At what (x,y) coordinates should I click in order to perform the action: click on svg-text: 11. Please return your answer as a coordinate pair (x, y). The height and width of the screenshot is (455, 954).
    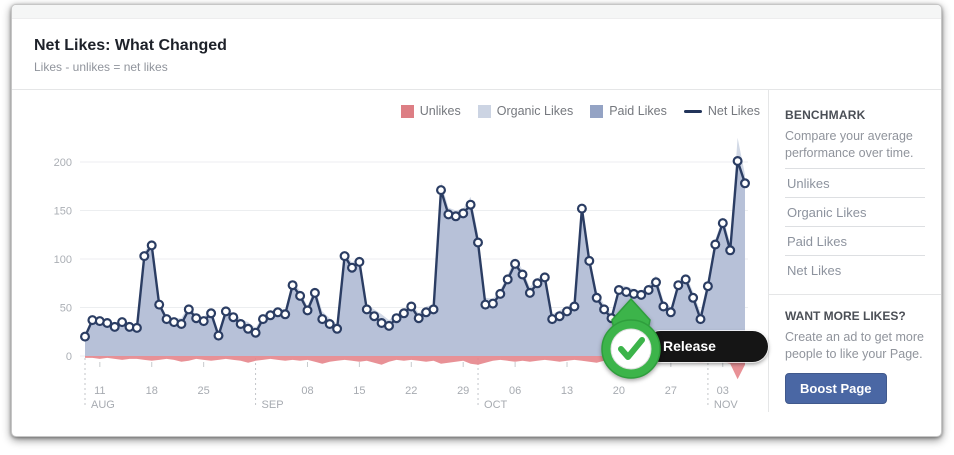
    Looking at the image, I should click on (99, 391).